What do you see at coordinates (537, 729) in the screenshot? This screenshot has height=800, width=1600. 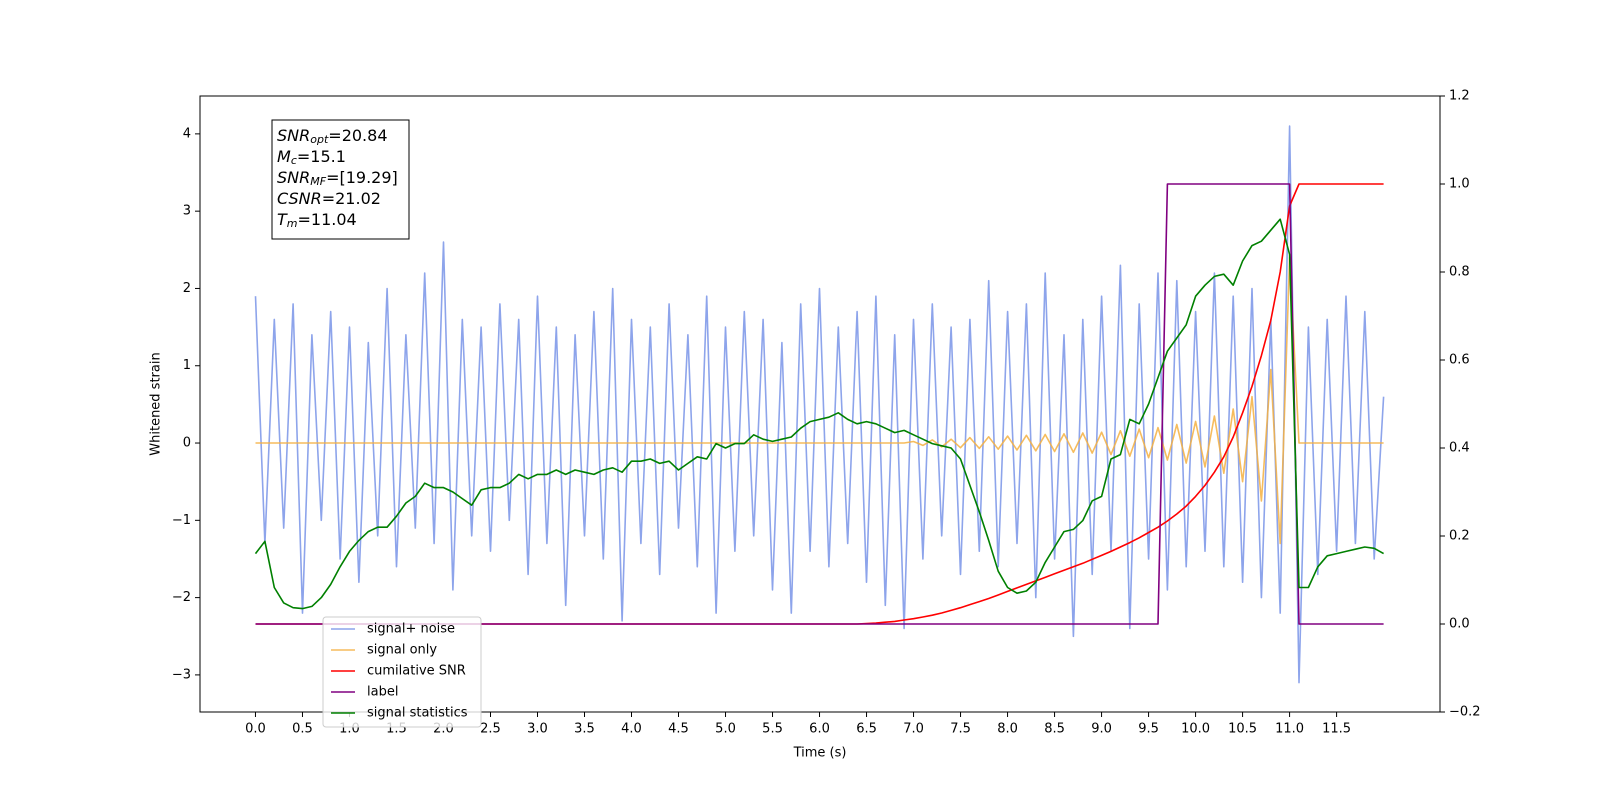 I see `x-tick-label: 3.0` at bounding box center [537, 729].